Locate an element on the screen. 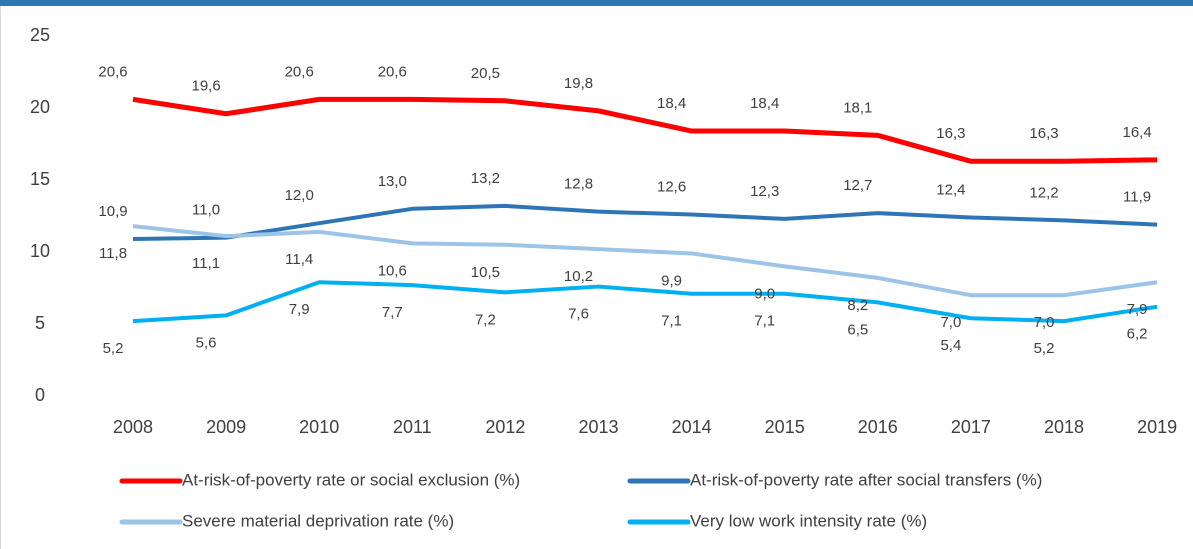 The width and height of the screenshot is (1193, 549). y-tick-label: 0 is located at coordinates (40, 395).